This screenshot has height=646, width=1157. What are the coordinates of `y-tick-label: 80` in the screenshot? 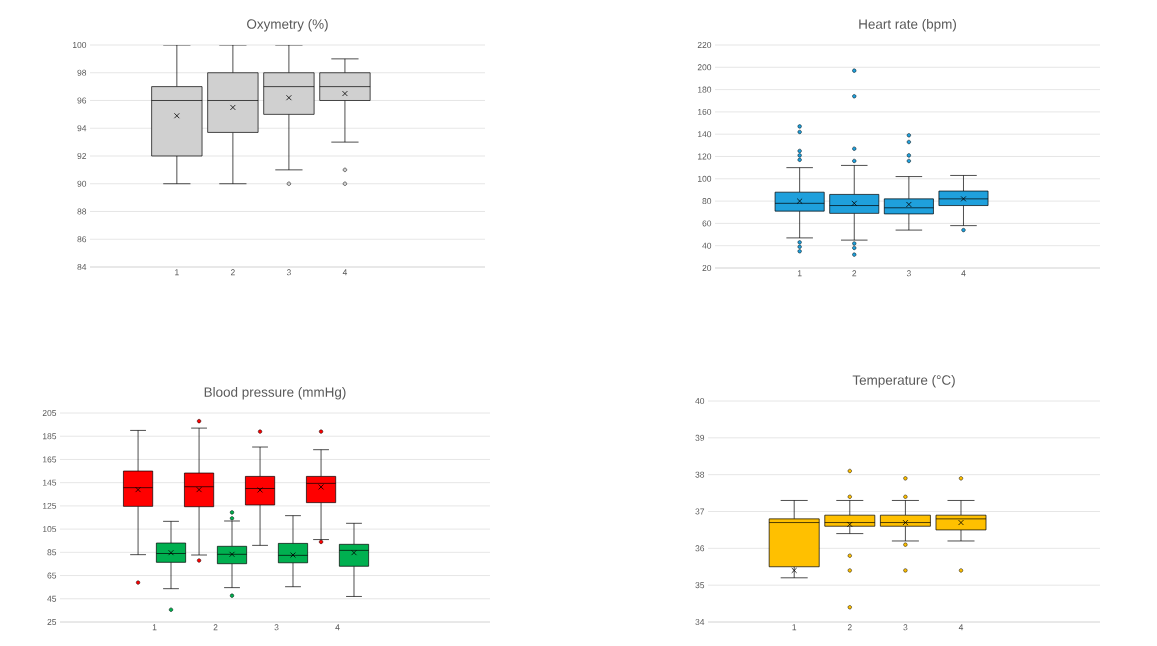 It's located at (707, 201).